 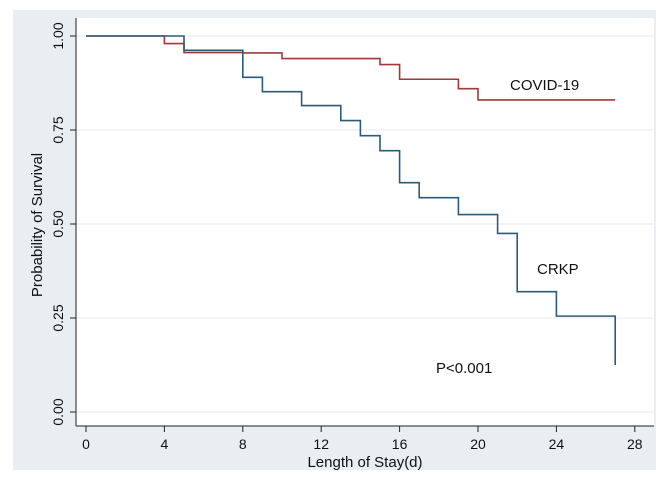 I want to click on y-axis-title: Probability of Survival, so click(x=37, y=225).